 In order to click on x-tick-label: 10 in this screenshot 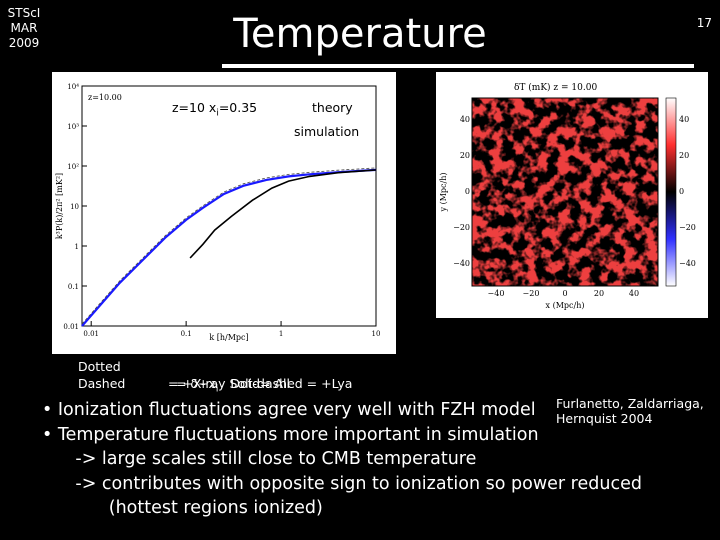, I will do `click(376, 334)`.